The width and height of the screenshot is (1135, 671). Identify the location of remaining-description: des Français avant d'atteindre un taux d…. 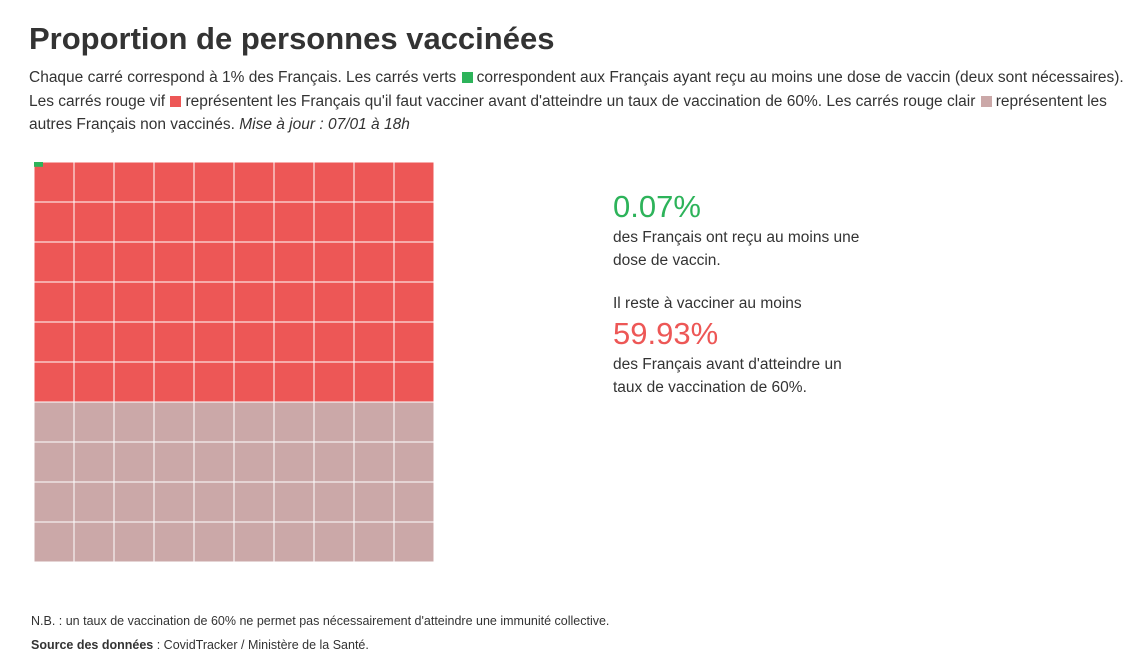
(727, 376).